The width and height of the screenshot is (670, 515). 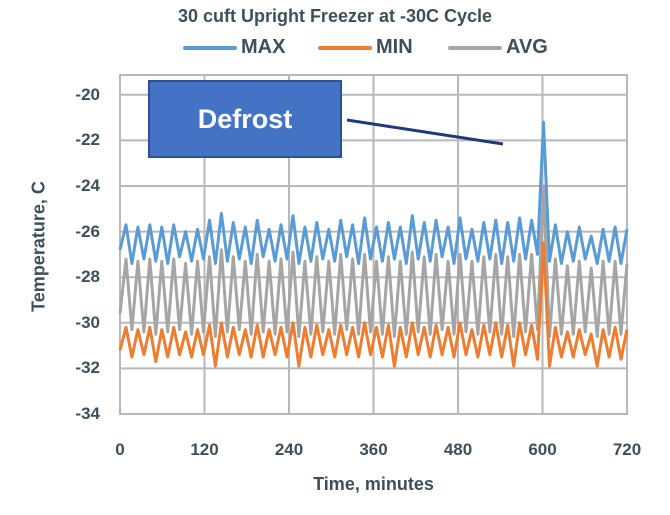 I want to click on x-tick-label: 120, so click(x=204, y=449).